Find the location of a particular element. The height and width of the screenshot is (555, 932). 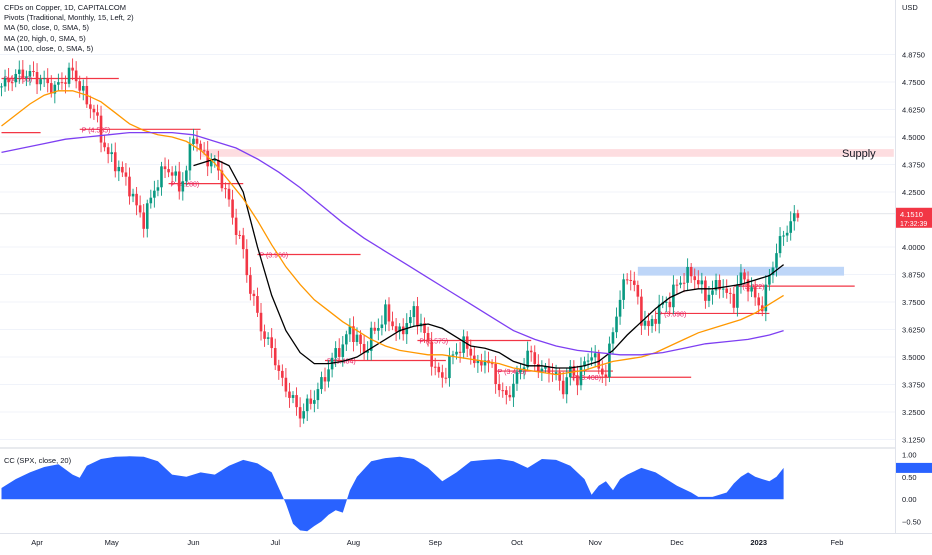

legend-ma50: MA (50, close, 0, SMA, 5) is located at coordinates (47, 28).